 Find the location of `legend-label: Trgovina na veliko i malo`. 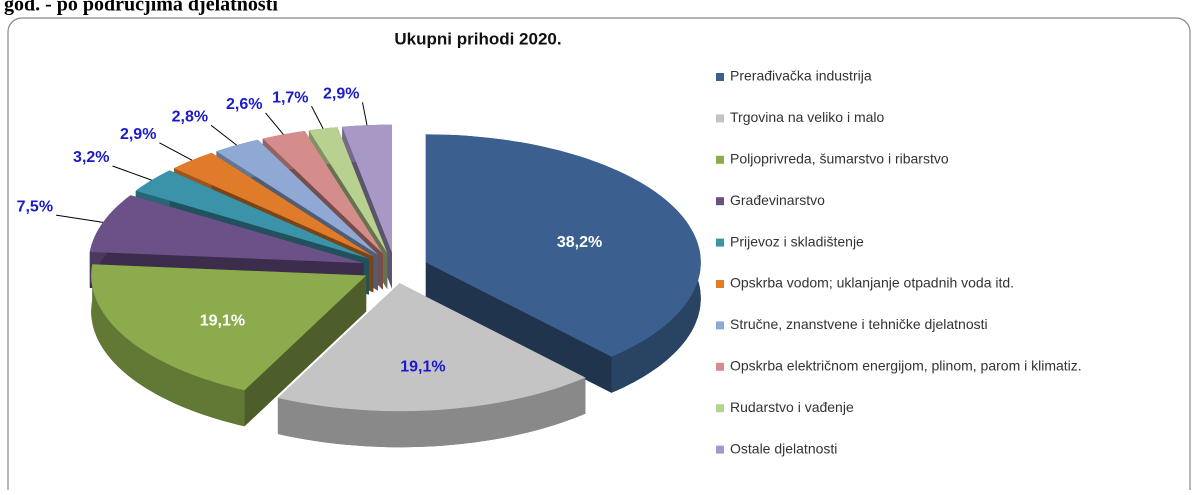

legend-label: Trgovina na veliko i malo is located at coordinates (807, 117).